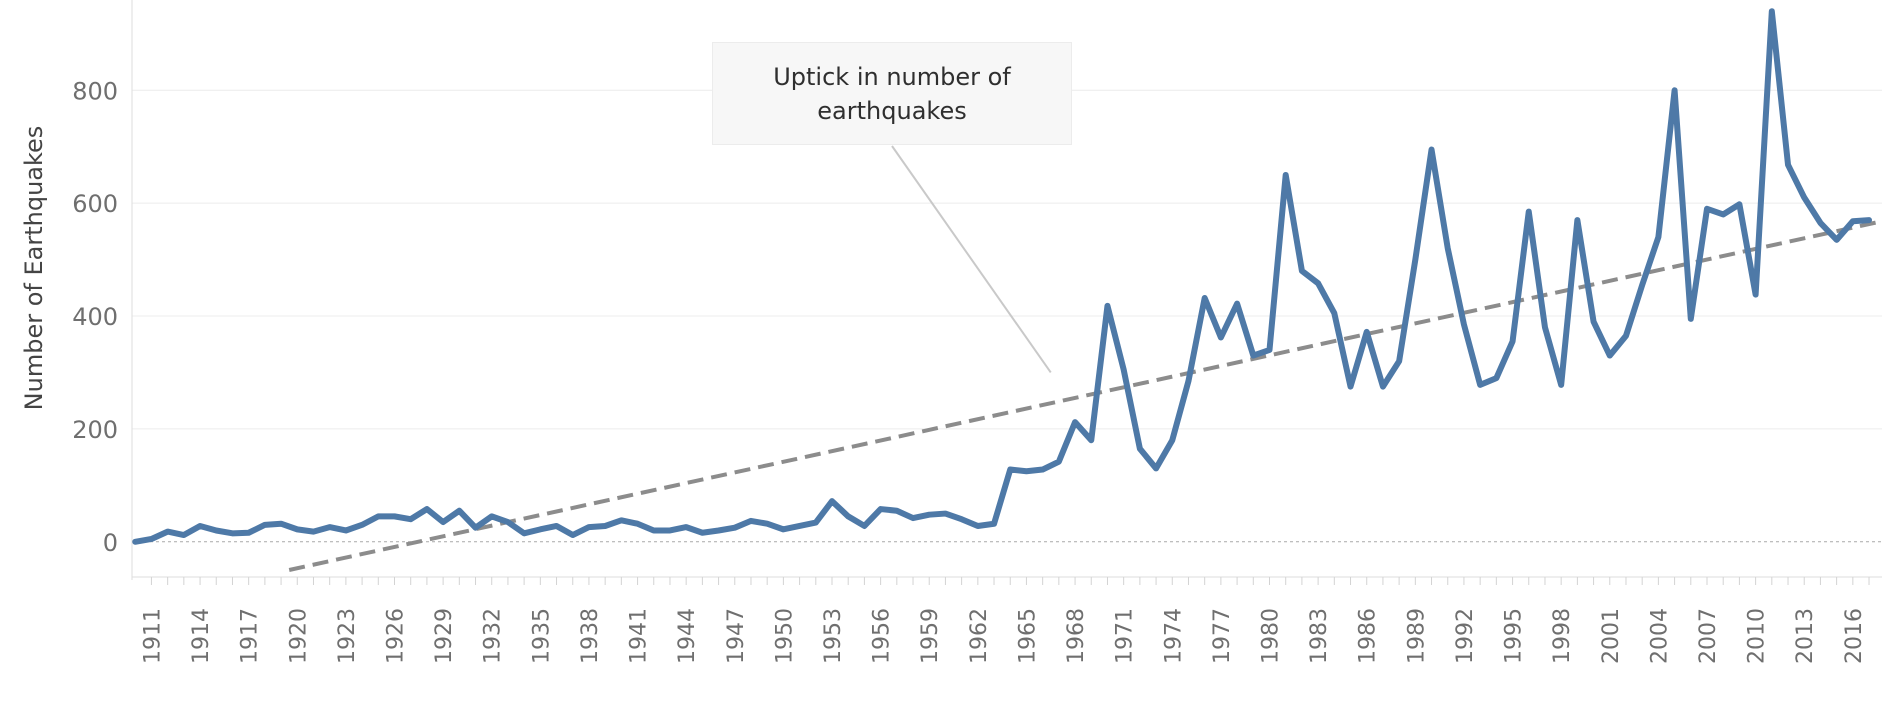 Image resolution: width=1882 pixels, height=710 pixels. I want to click on x-tick-label: 1974, so click(1173, 636).